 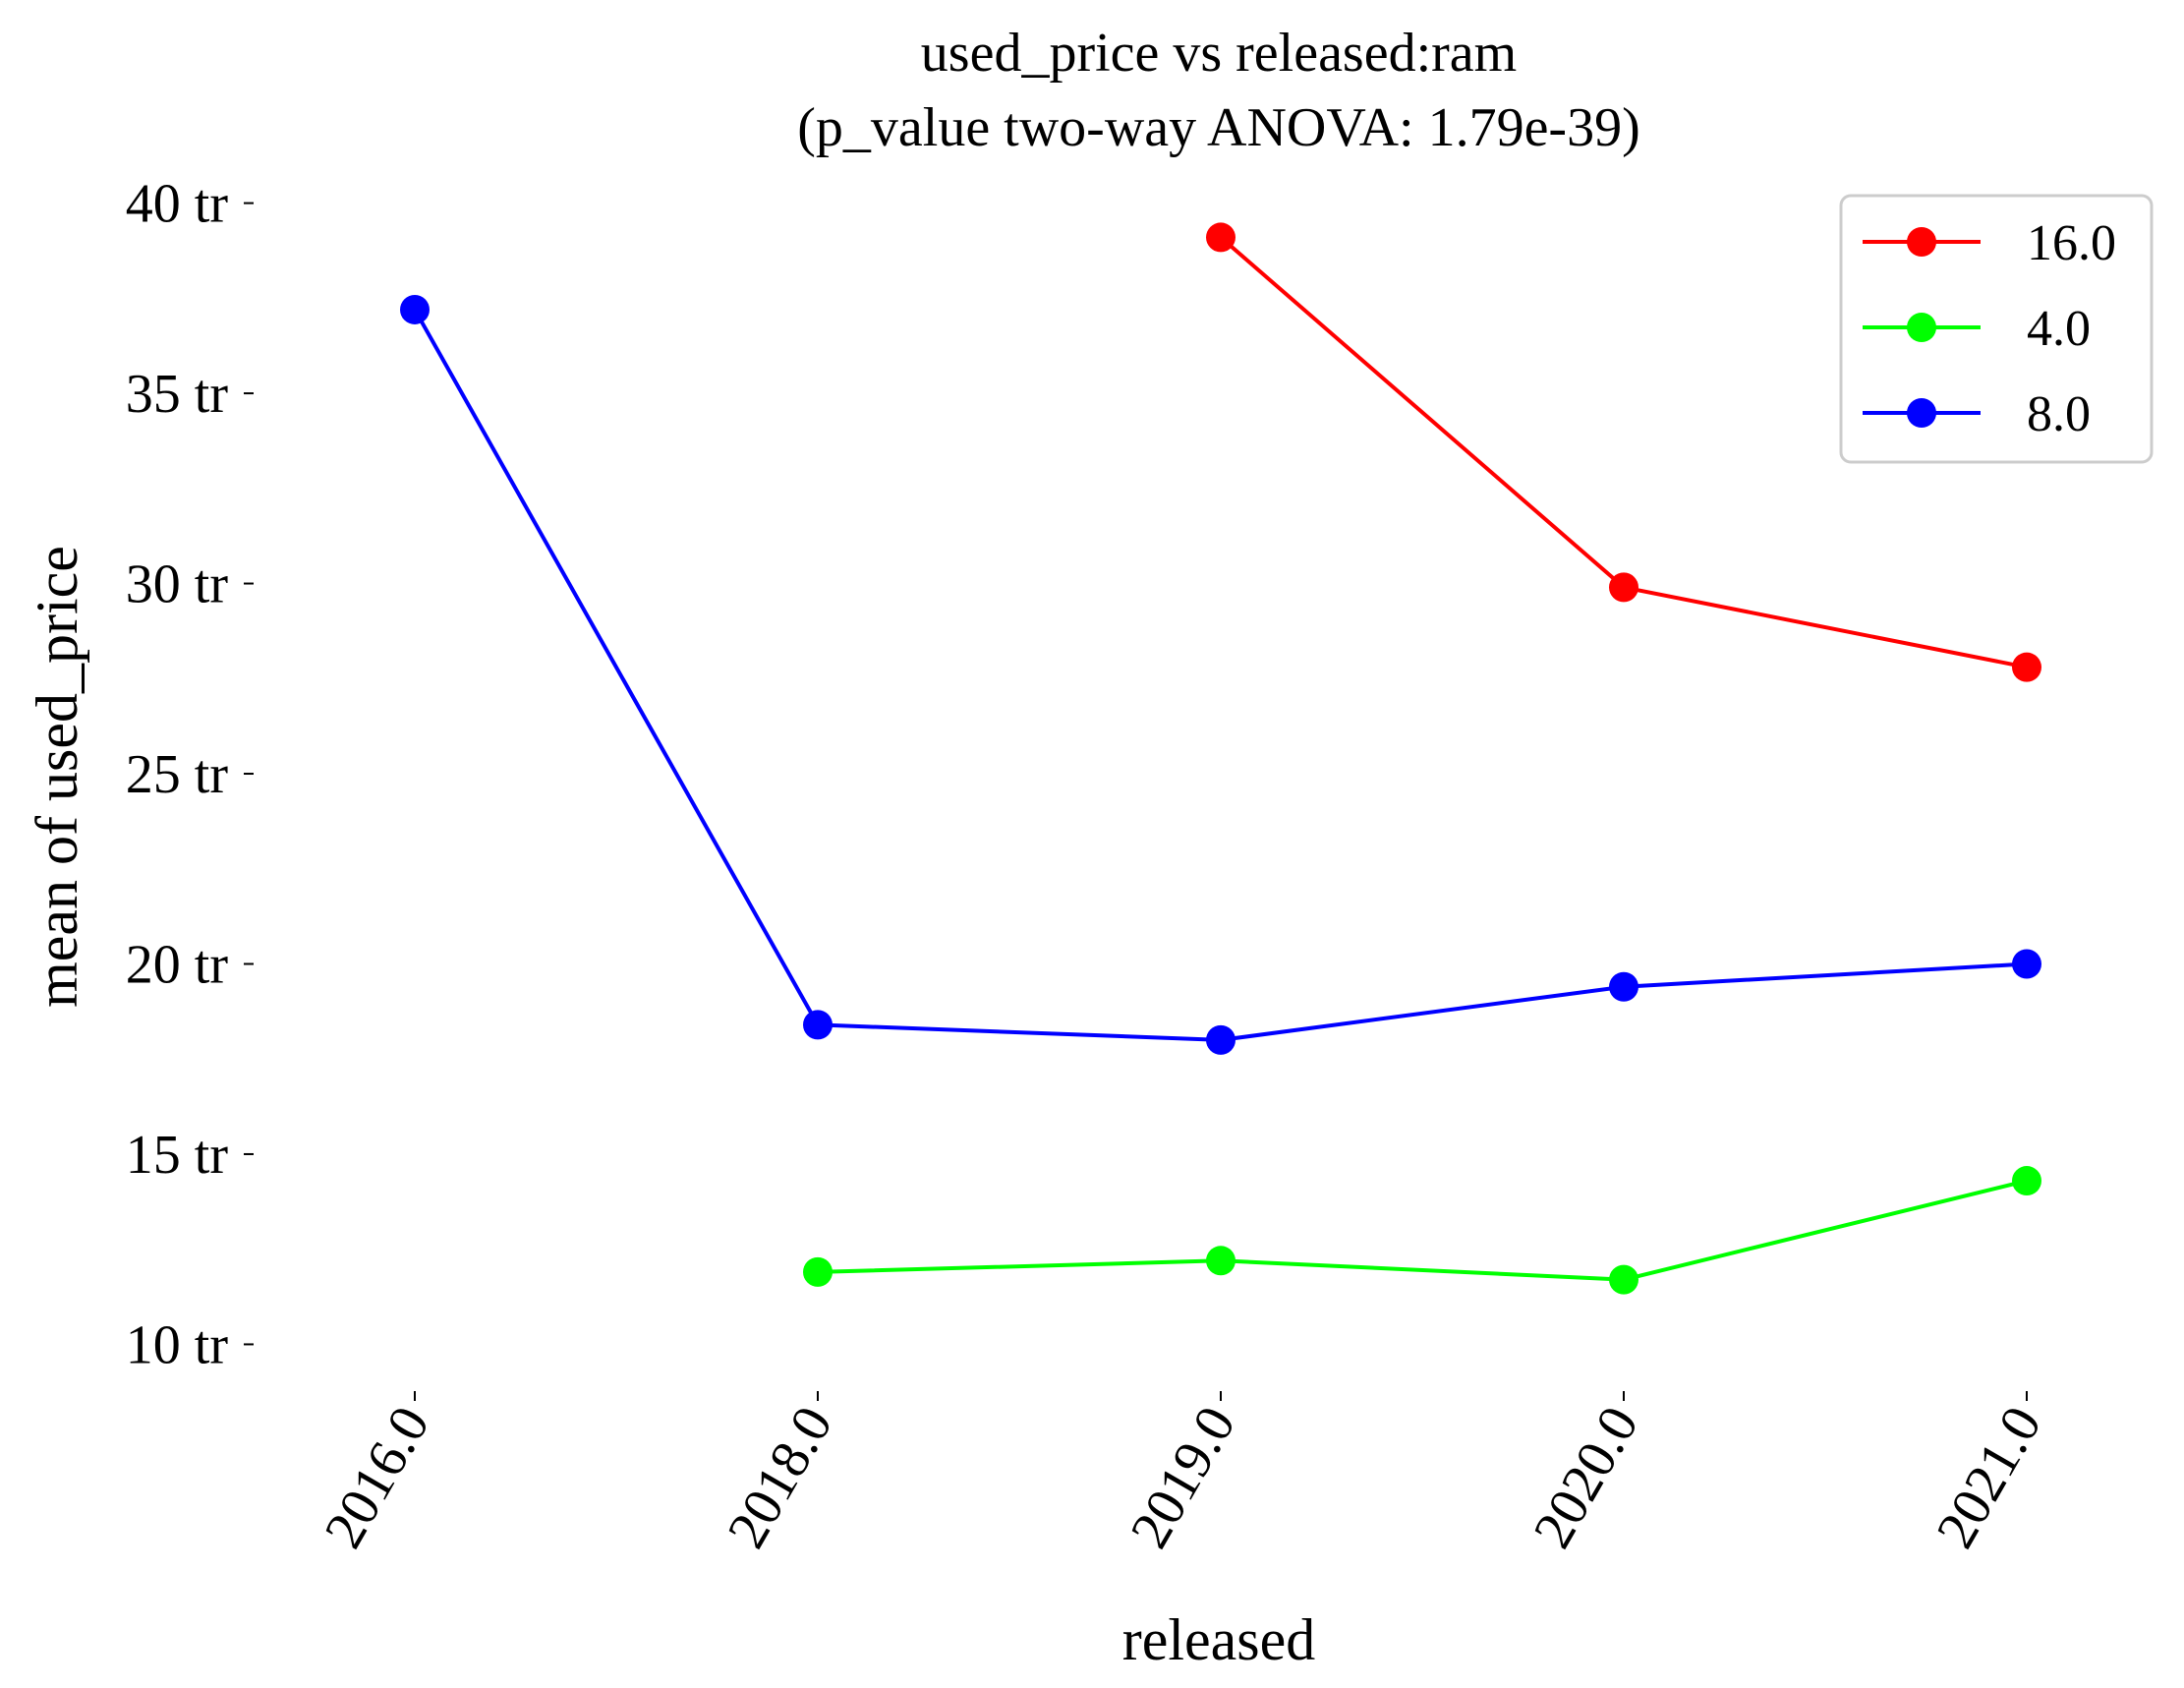 I want to click on y-tick-label: 10 tr, so click(x=177, y=1344).